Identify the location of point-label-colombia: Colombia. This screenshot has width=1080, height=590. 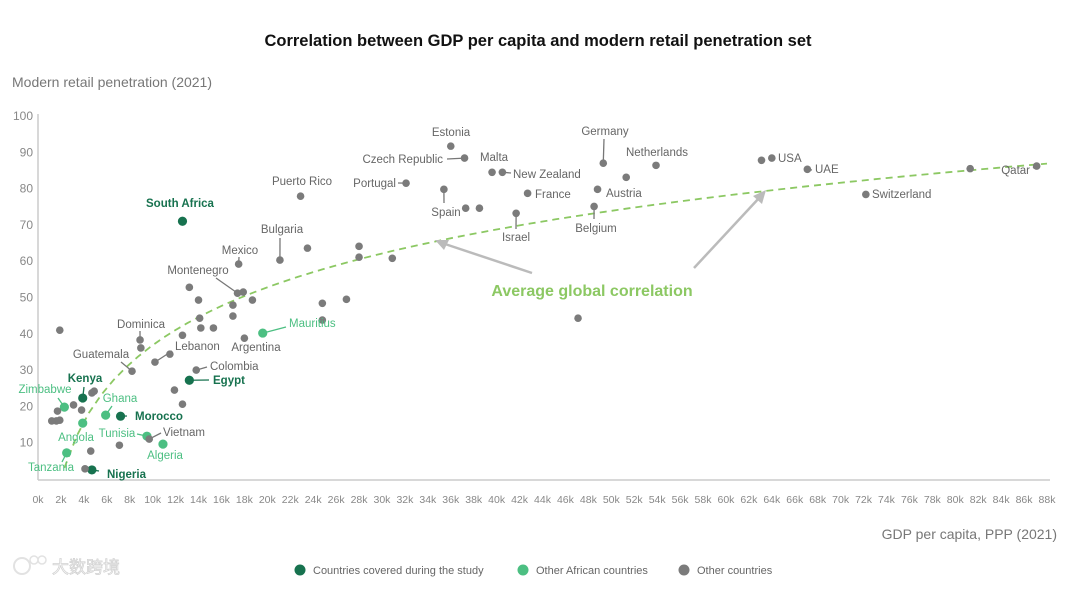
(234, 367).